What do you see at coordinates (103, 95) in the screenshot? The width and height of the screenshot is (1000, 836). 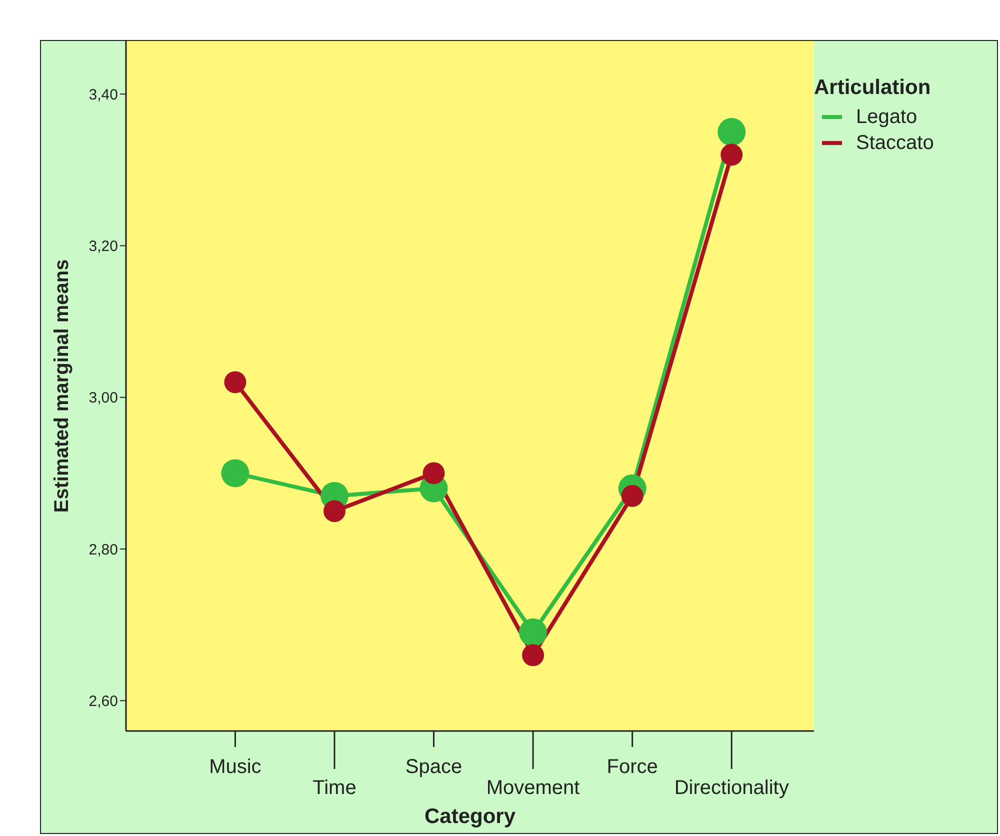 I see `y-tick-label: 3,40` at bounding box center [103, 95].